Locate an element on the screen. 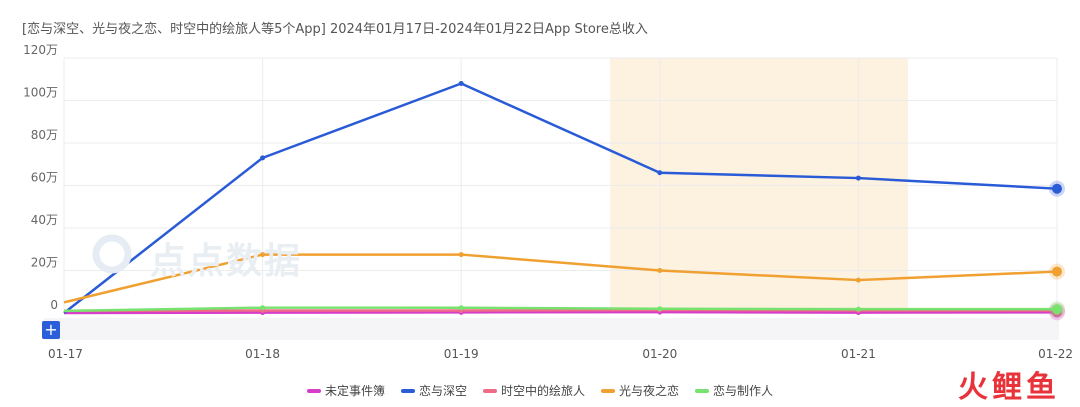  legend-item: 恋与制作人 is located at coordinates (734, 390).